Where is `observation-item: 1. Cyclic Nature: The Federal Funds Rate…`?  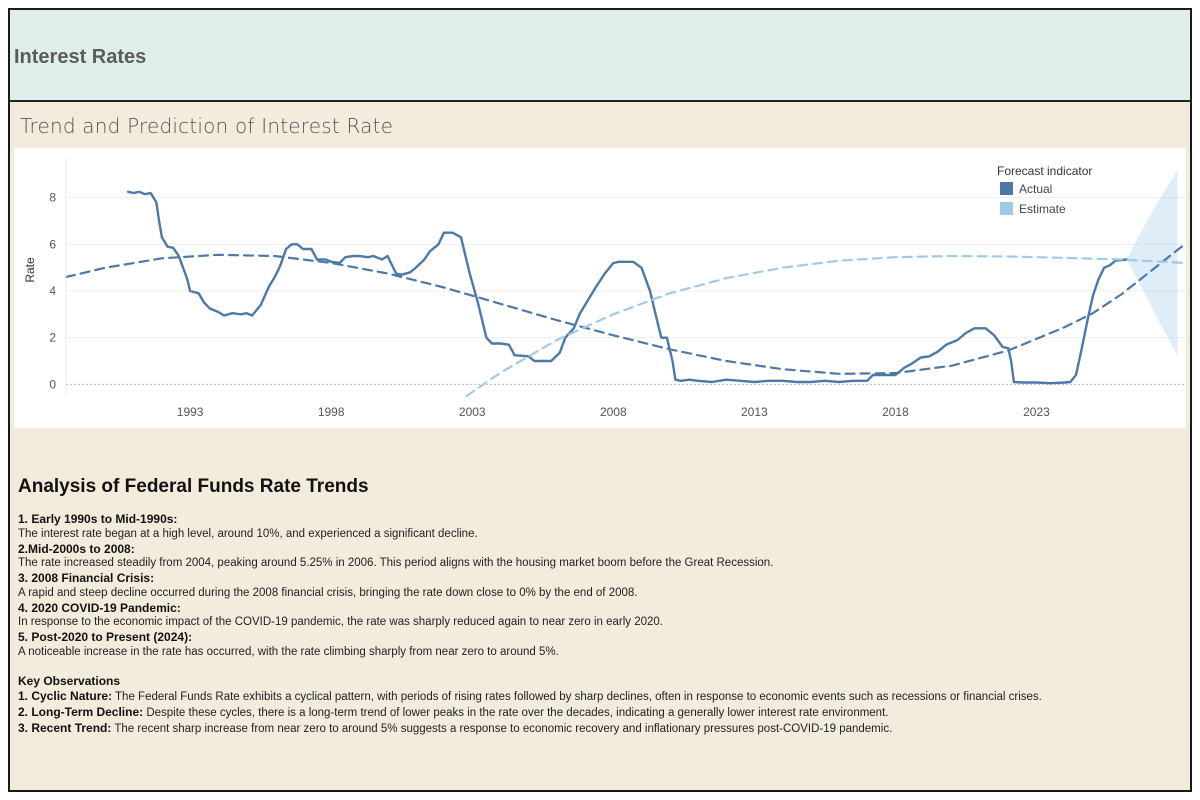 observation-item: 1. Cyclic Nature: The Federal Funds Rate… is located at coordinates (598, 697).